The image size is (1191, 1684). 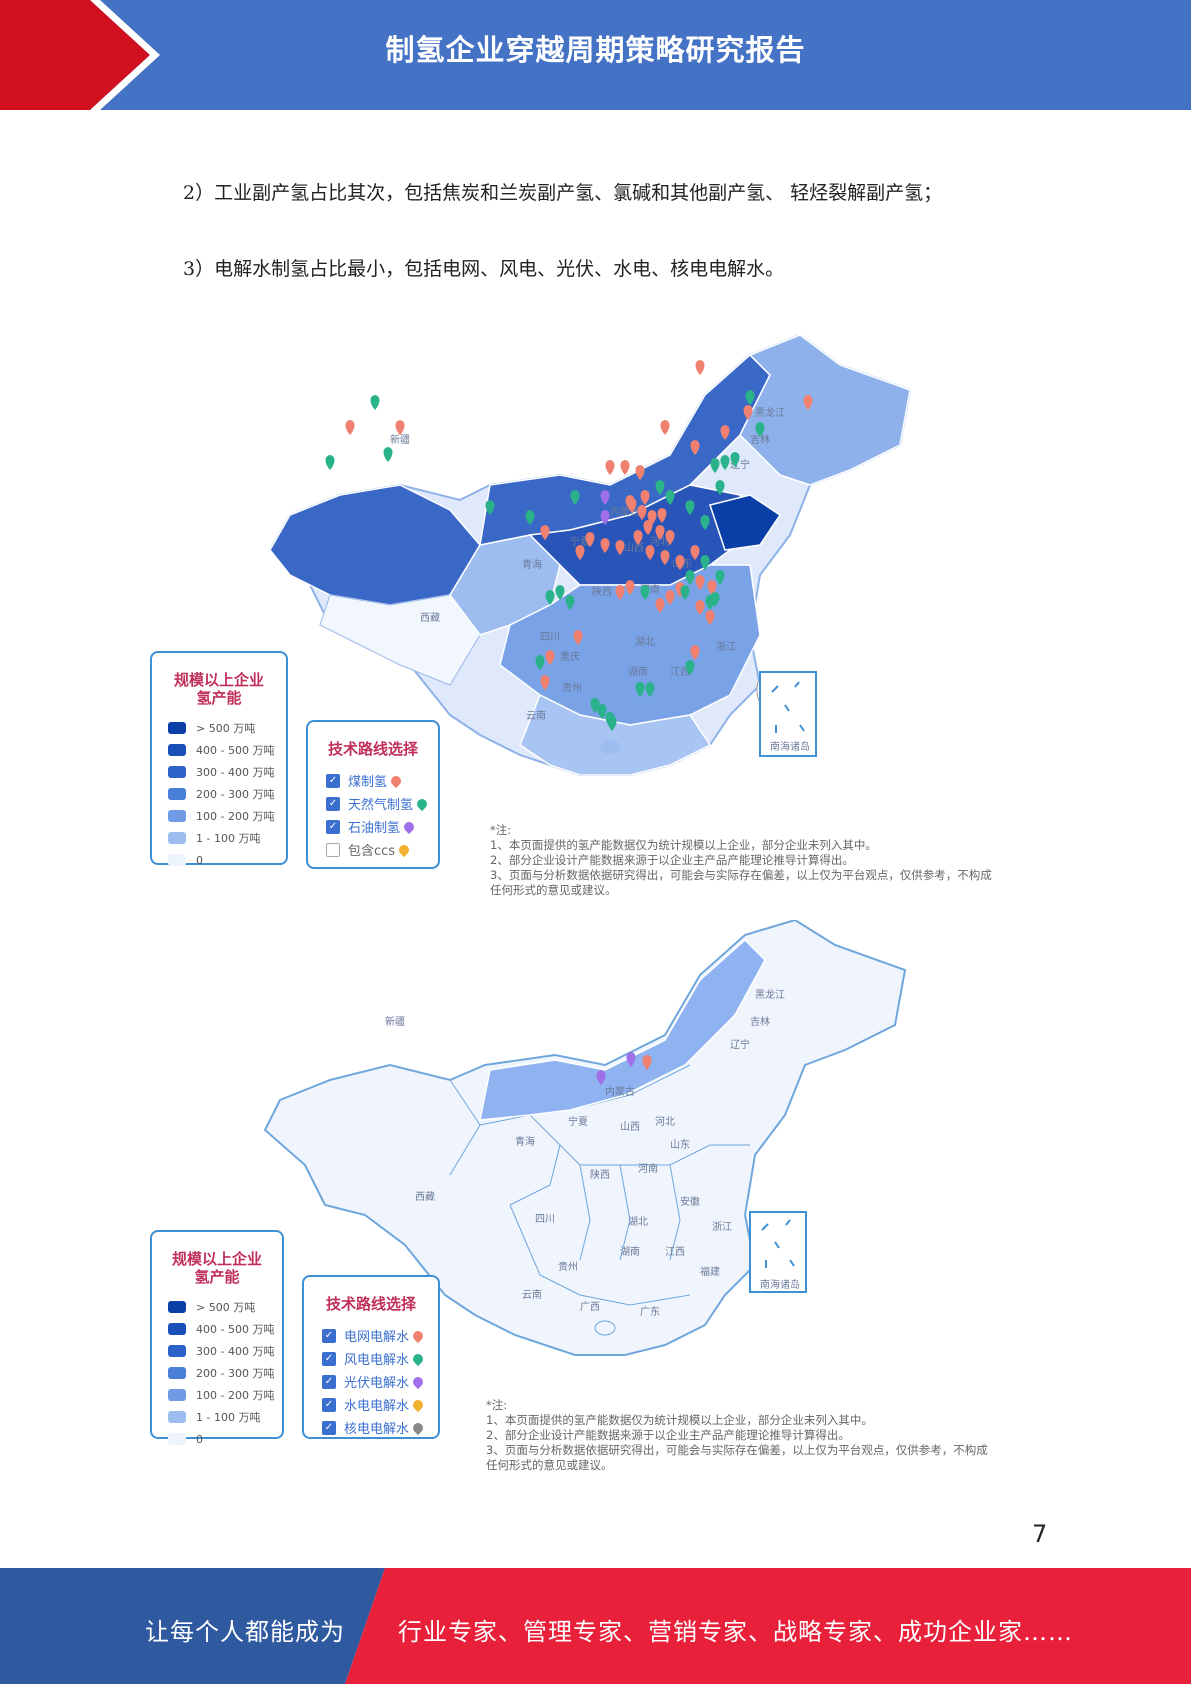 I want to click on map2-label-guangdong: 广东, so click(x=650, y=1311).